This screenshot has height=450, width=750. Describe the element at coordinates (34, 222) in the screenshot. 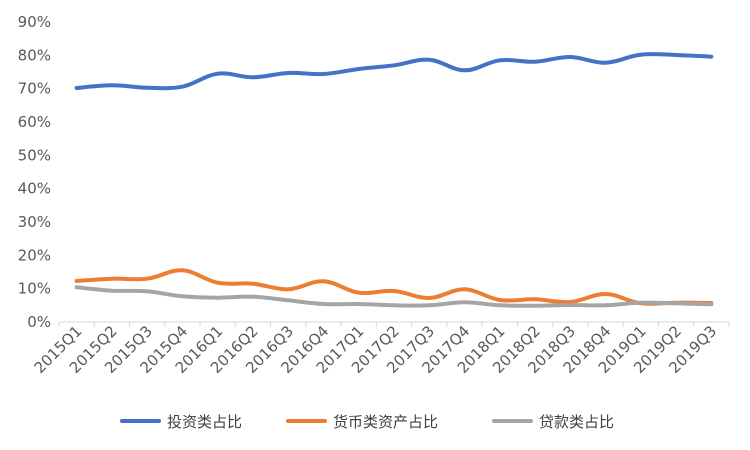

I see `y-tick-label: 30%` at that location.